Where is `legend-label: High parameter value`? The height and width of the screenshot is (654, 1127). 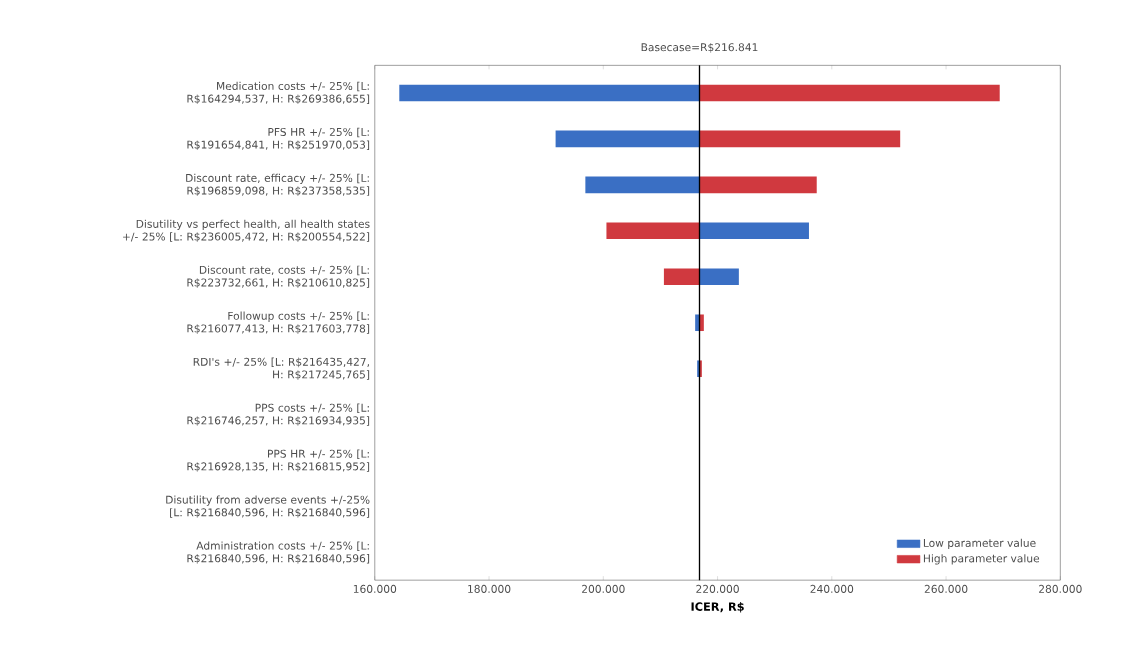
legend-label: High parameter value is located at coordinates (981, 559).